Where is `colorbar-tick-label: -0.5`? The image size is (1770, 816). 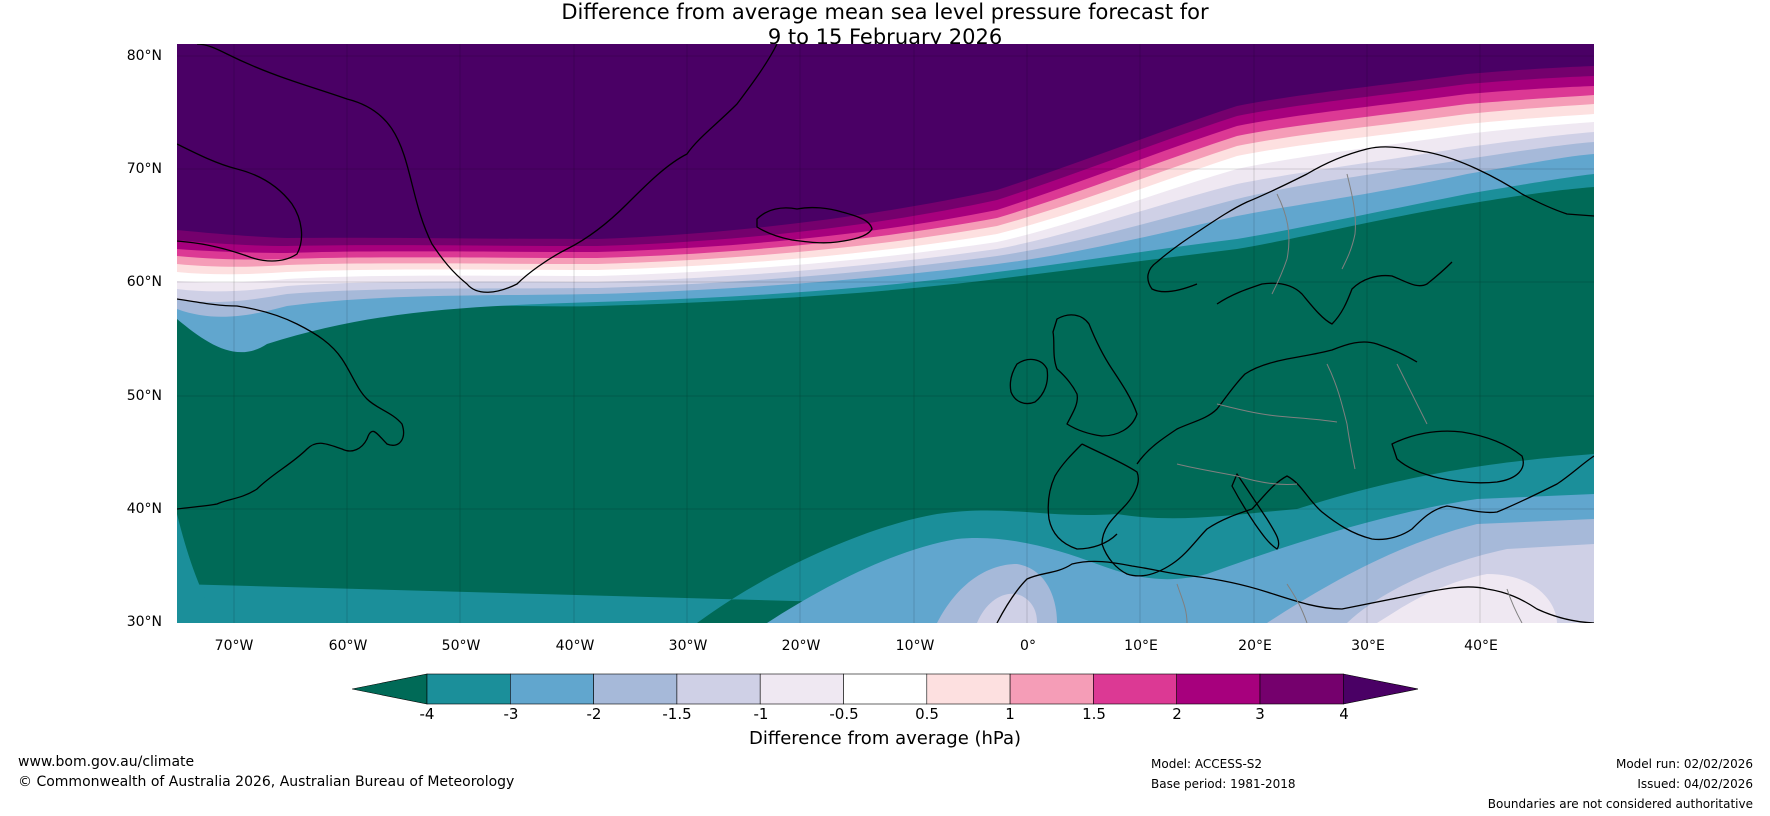
colorbar-tick-label: -0.5 is located at coordinates (844, 714).